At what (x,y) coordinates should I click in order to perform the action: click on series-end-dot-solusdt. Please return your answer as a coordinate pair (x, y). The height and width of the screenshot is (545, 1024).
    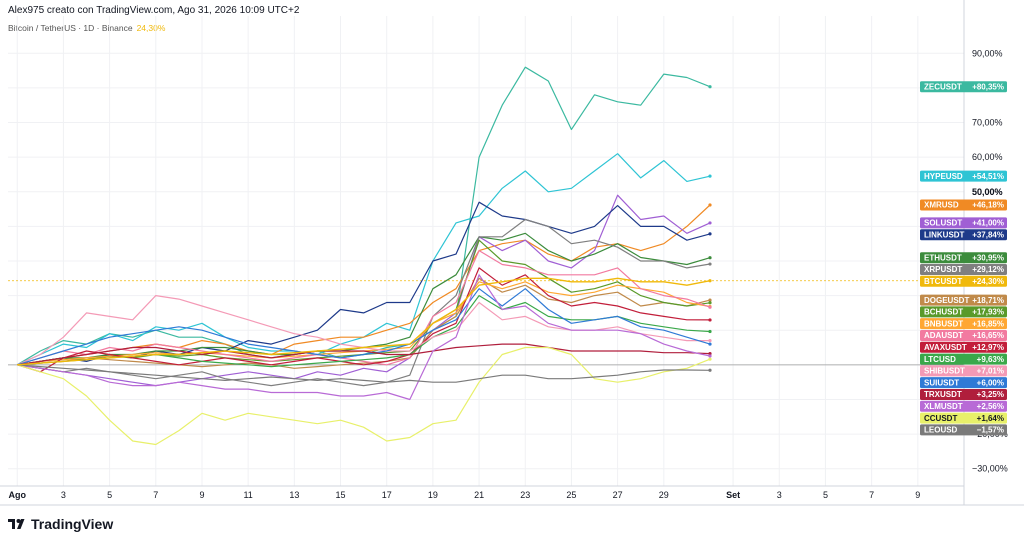
    Looking at the image, I should click on (710, 223).